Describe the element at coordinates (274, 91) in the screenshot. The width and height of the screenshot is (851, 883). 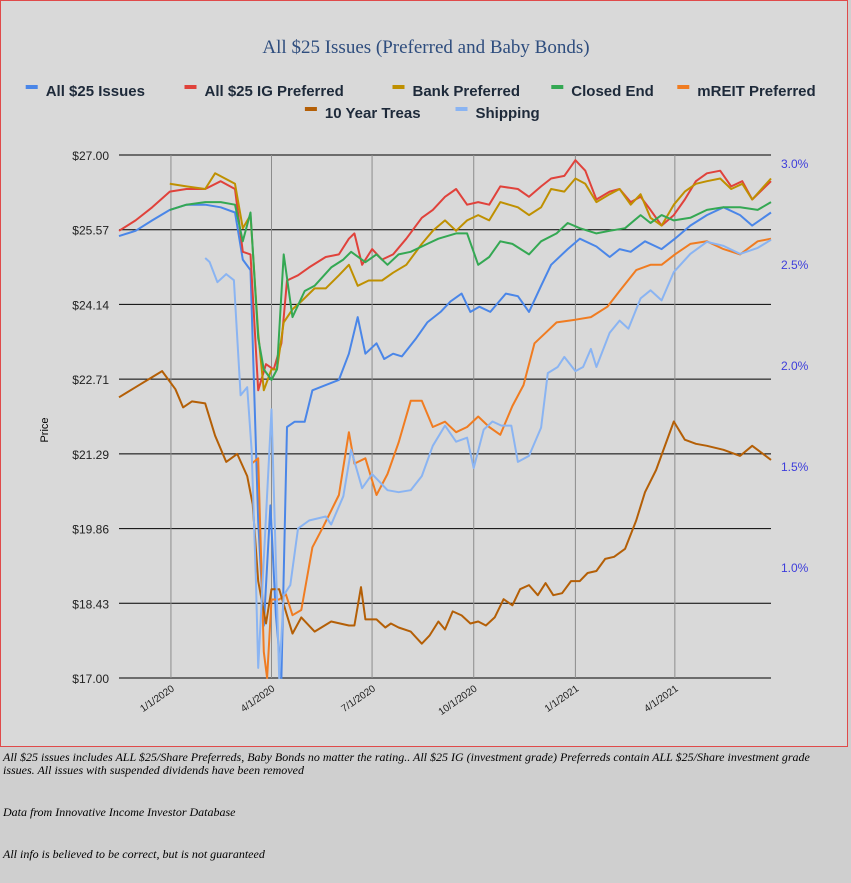
I see `legend-label: All $25 IG Preferred` at that location.